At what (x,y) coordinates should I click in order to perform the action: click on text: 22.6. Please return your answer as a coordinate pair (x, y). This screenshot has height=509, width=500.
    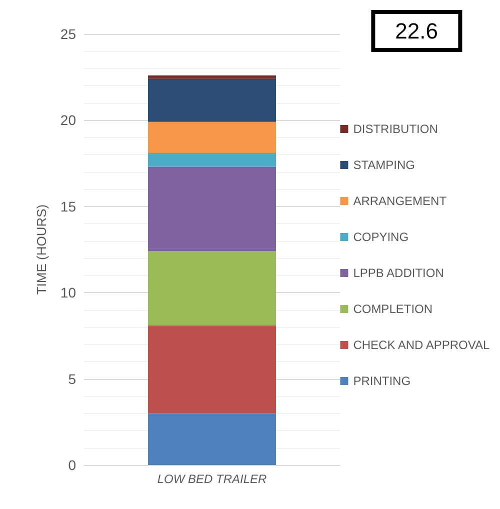
    Looking at the image, I should click on (416, 31).